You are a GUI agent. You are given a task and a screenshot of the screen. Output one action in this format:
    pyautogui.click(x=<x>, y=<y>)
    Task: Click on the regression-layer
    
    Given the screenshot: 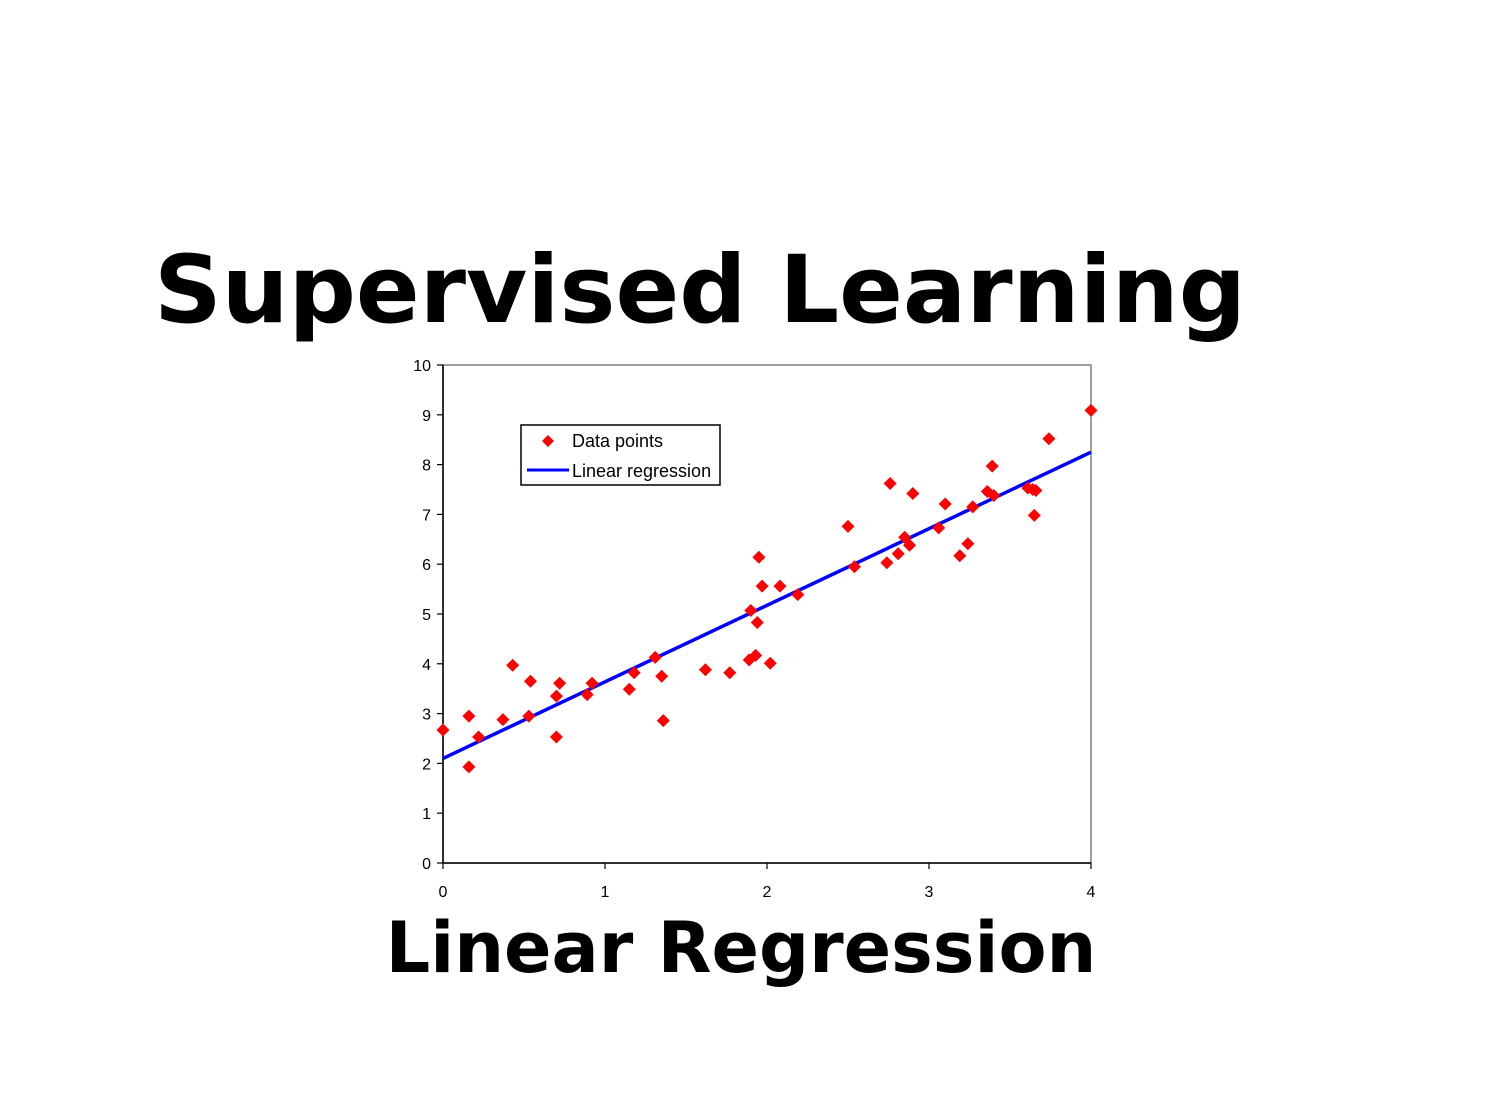 What is the action you would take?
    pyautogui.click(x=767, y=605)
    